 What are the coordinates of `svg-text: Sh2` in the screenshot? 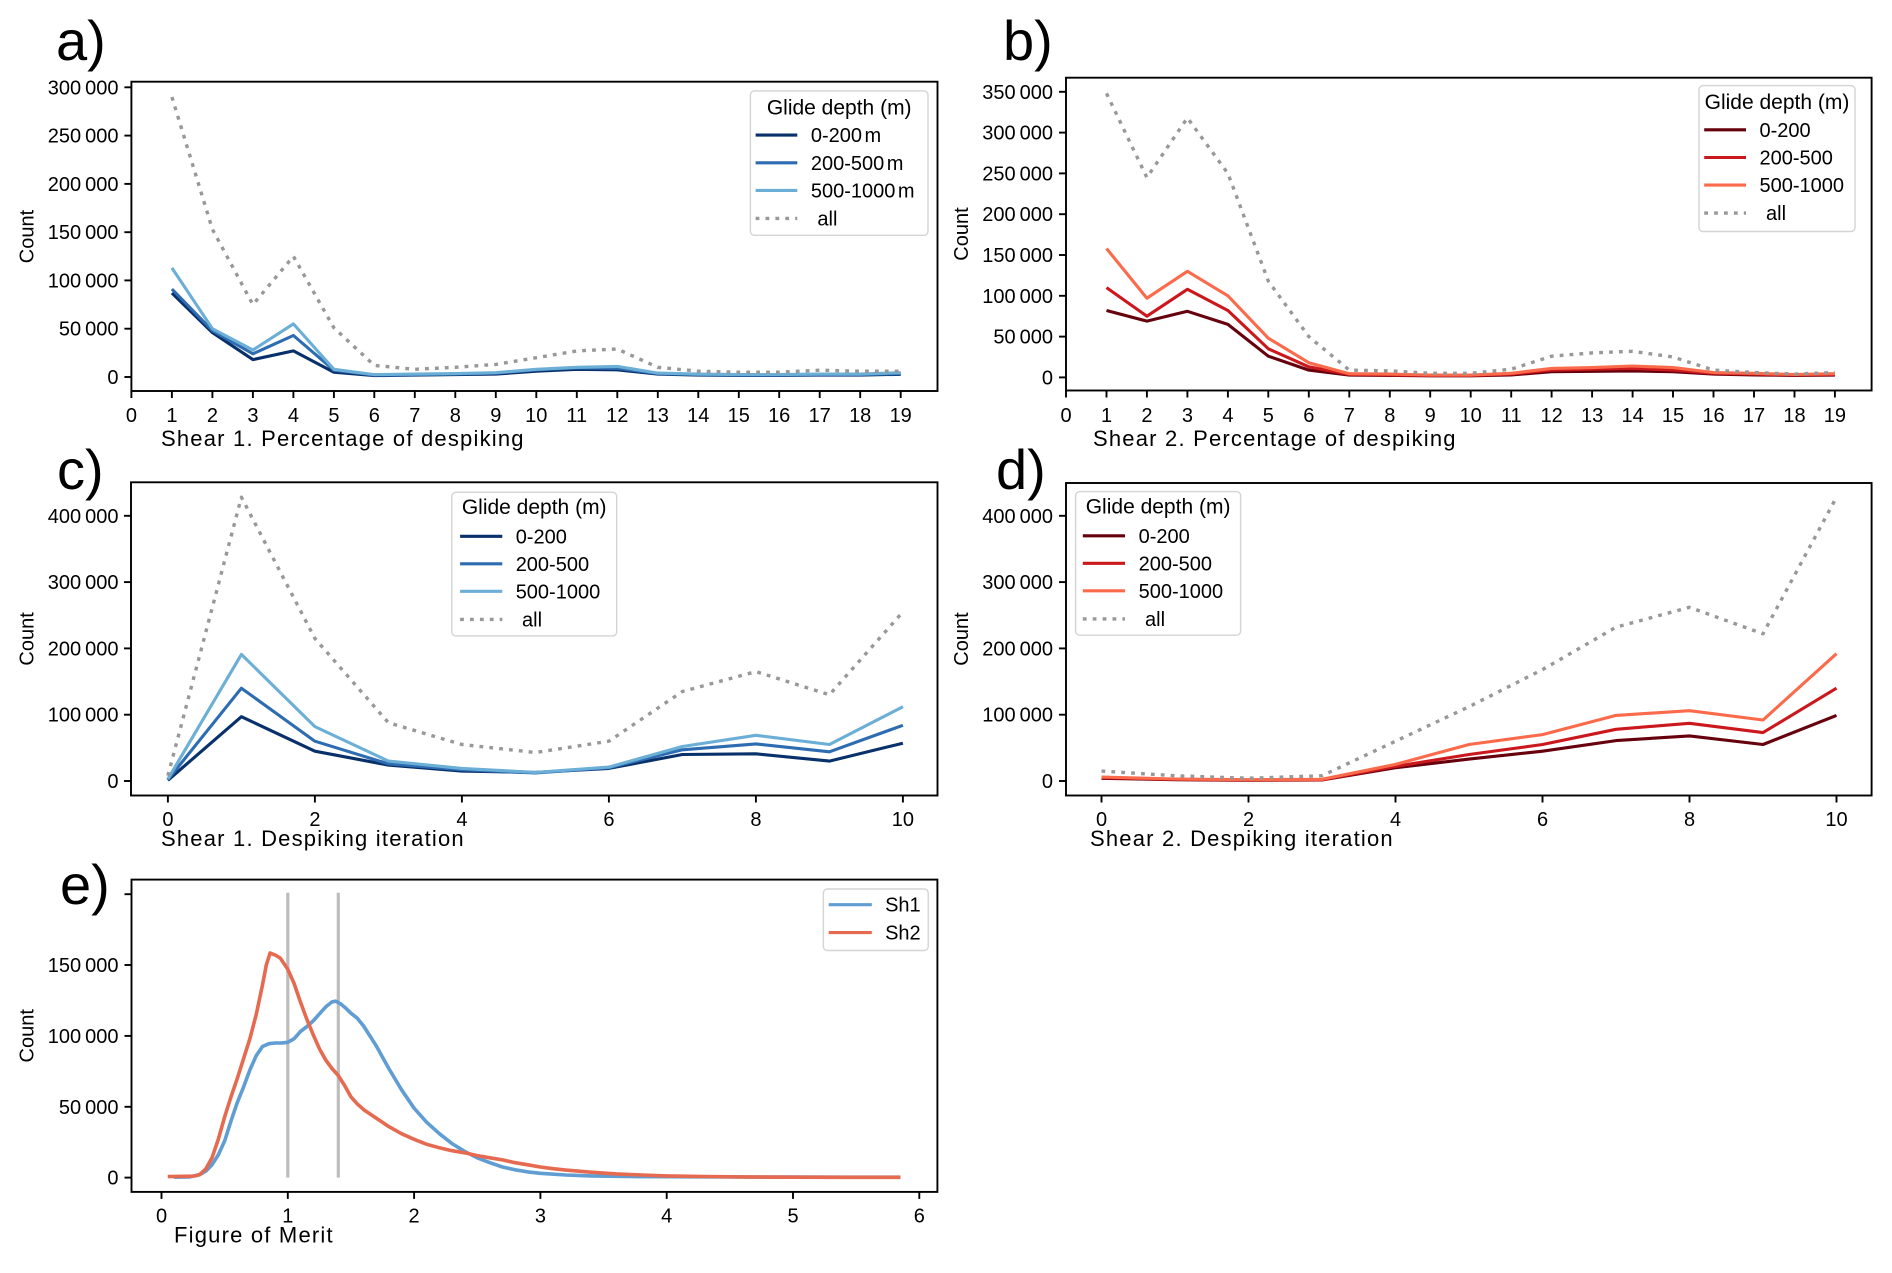 It's located at (903, 934).